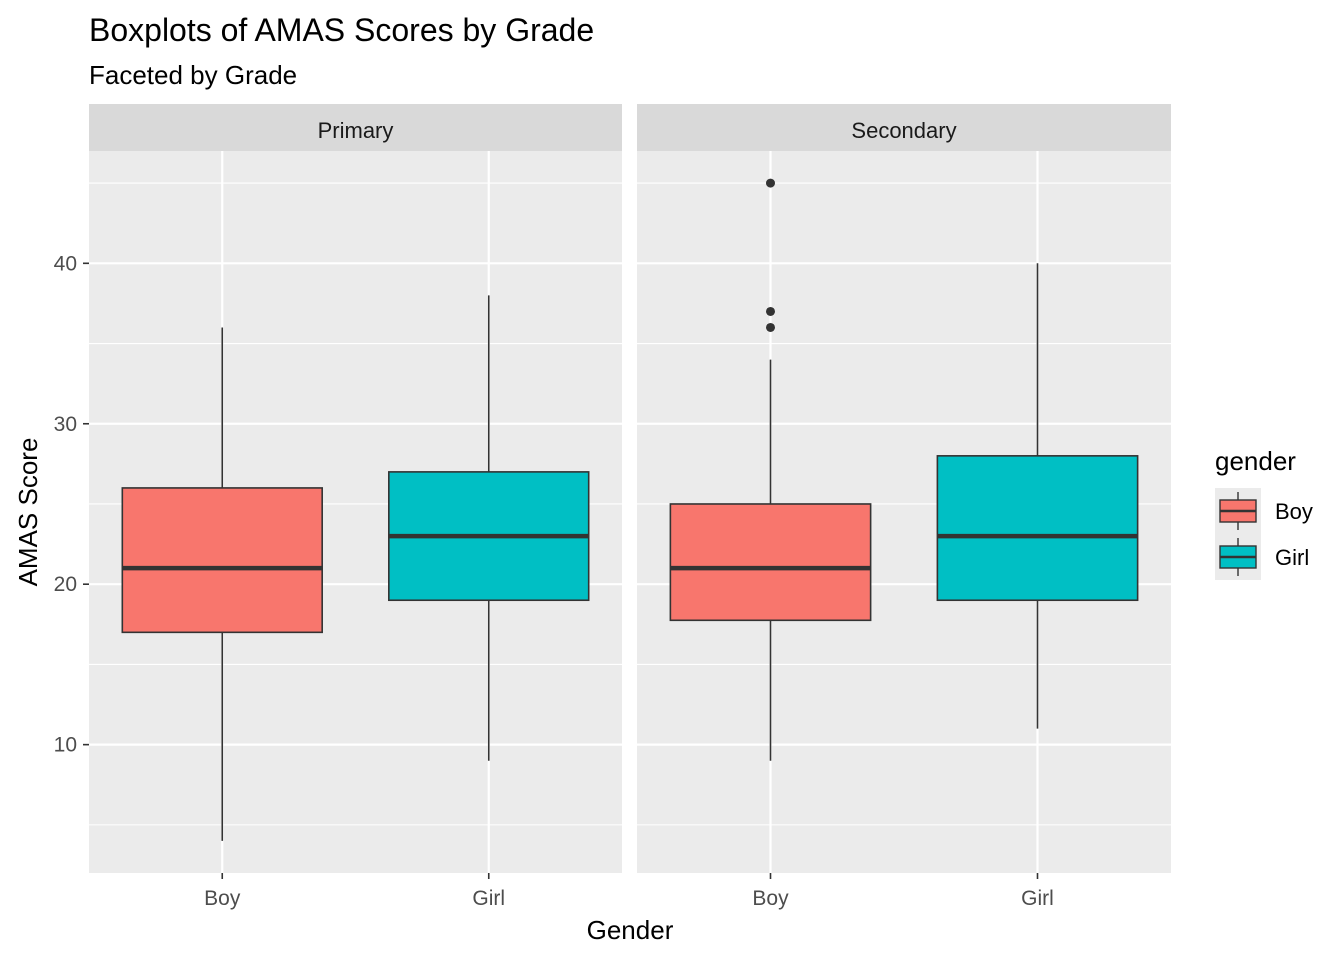 This screenshot has width=1344, height=960. What do you see at coordinates (193, 75) in the screenshot?
I see `chart-subtitle: Faceted by Grade` at bounding box center [193, 75].